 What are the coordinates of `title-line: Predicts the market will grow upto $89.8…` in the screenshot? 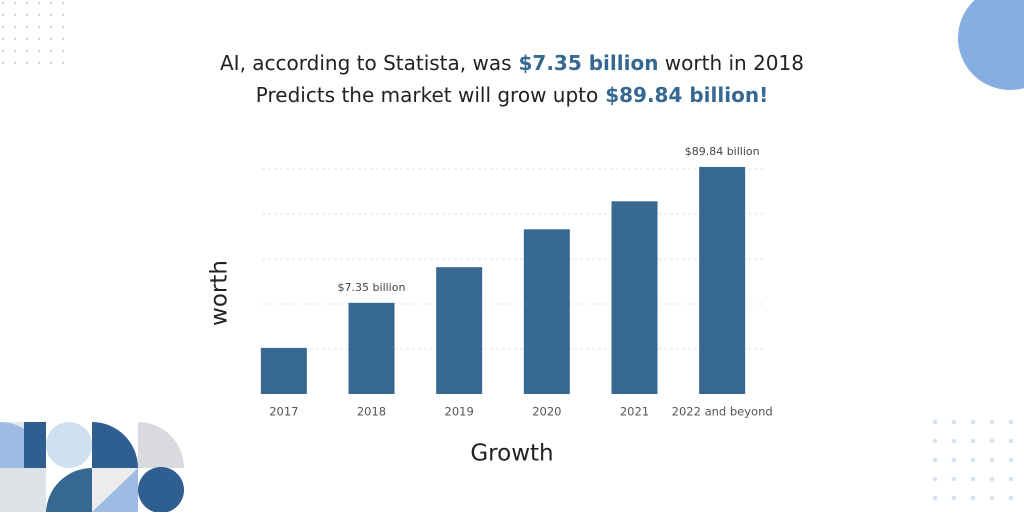 It's located at (512, 95).